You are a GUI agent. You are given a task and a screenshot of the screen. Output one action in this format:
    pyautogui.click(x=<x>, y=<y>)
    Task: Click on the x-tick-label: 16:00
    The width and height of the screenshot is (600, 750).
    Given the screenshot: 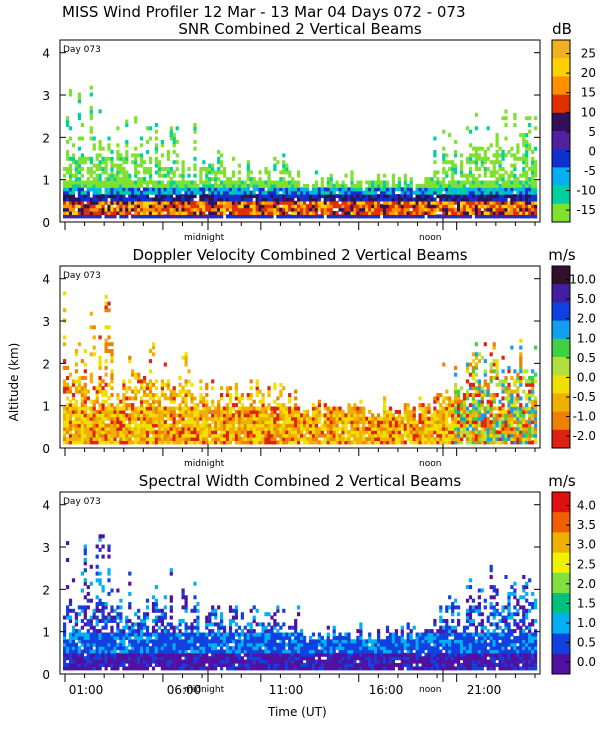 What is the action you would take?
    pyautogui.click(x=386, y=690)
    